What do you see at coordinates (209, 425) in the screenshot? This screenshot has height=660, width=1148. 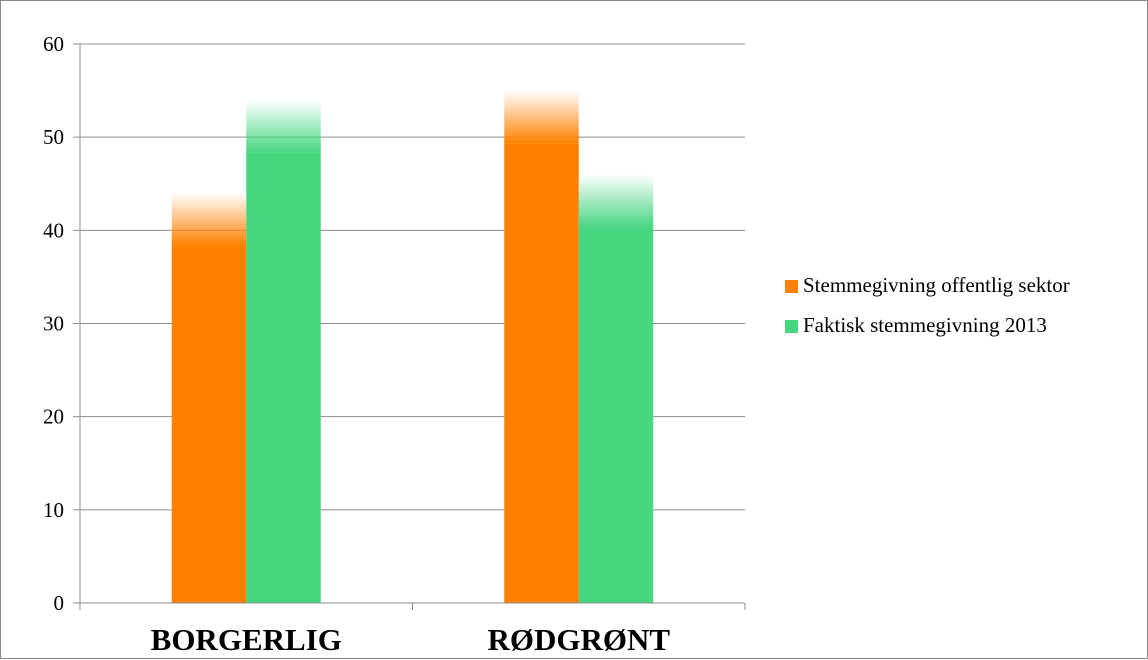 I see `bar-series-1-borgerlig` at bounding box center [209, 425].